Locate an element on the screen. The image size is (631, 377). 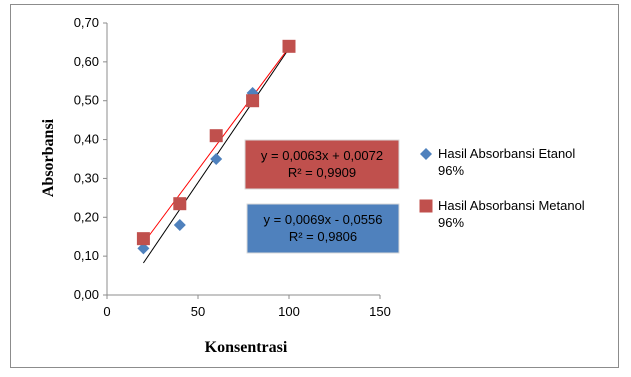
y-tick-label: 0,60 is located at coordinates (86, 61).